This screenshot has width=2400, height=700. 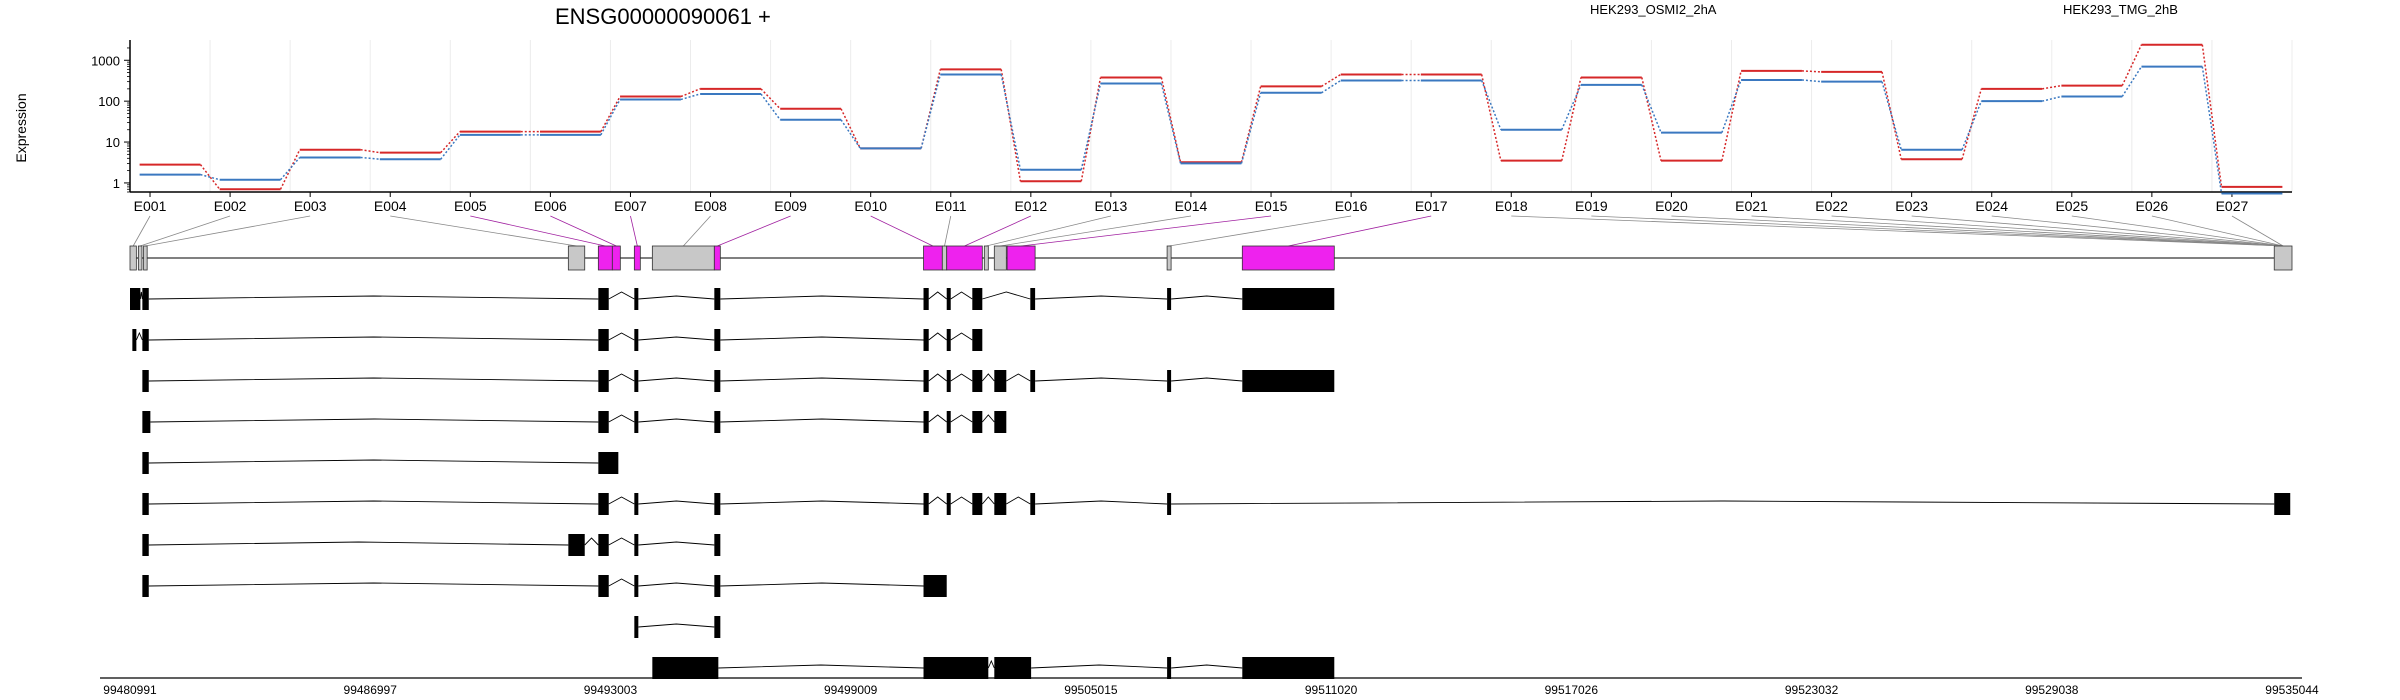 I want to click on exon-label-e006: E006, so click(x=550, y=206).